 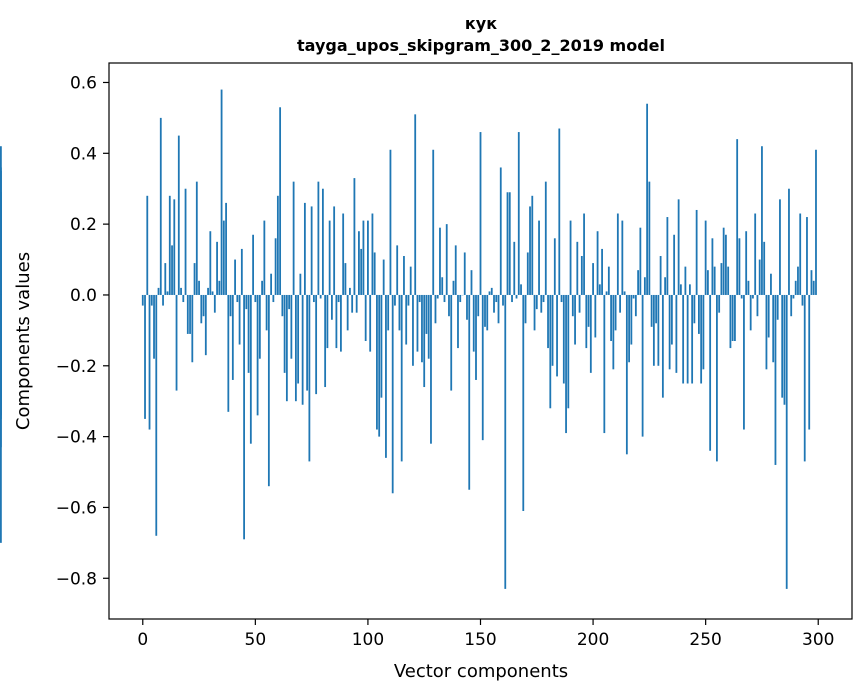 What do you see at coordinates (82, 331) in the screenshot?
I see `y-axis-ticks: −0.8 −0.6 −0.4 −0.2 0.0 0.2 0.4 0.6` at bounding box center [82, 331].